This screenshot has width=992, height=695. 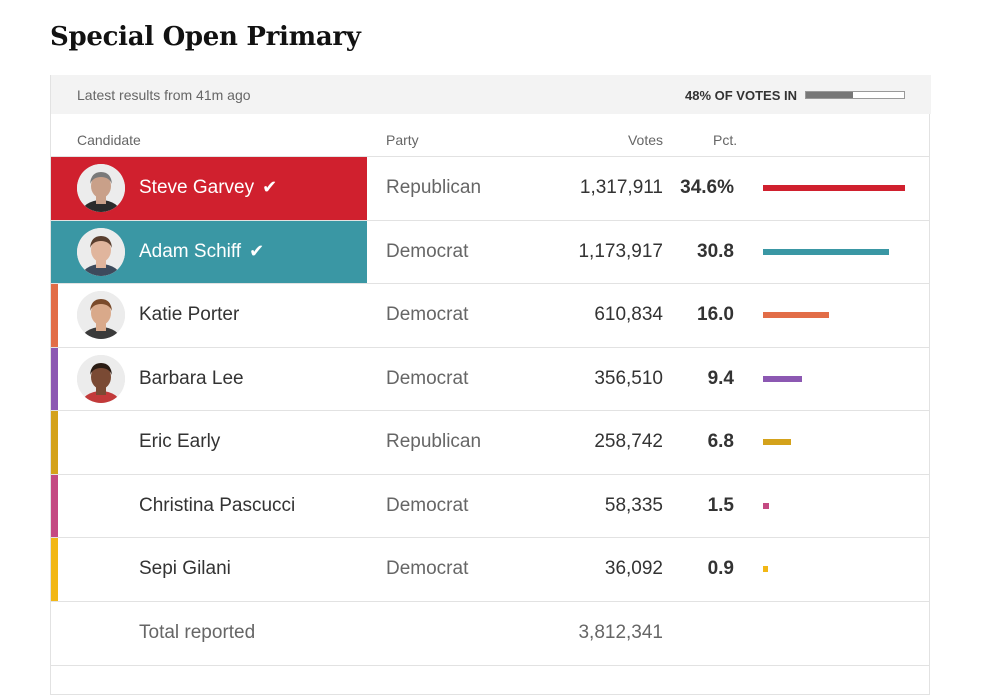 I want to click on candidate-pct: 0.9, so click(x=720, y=568).